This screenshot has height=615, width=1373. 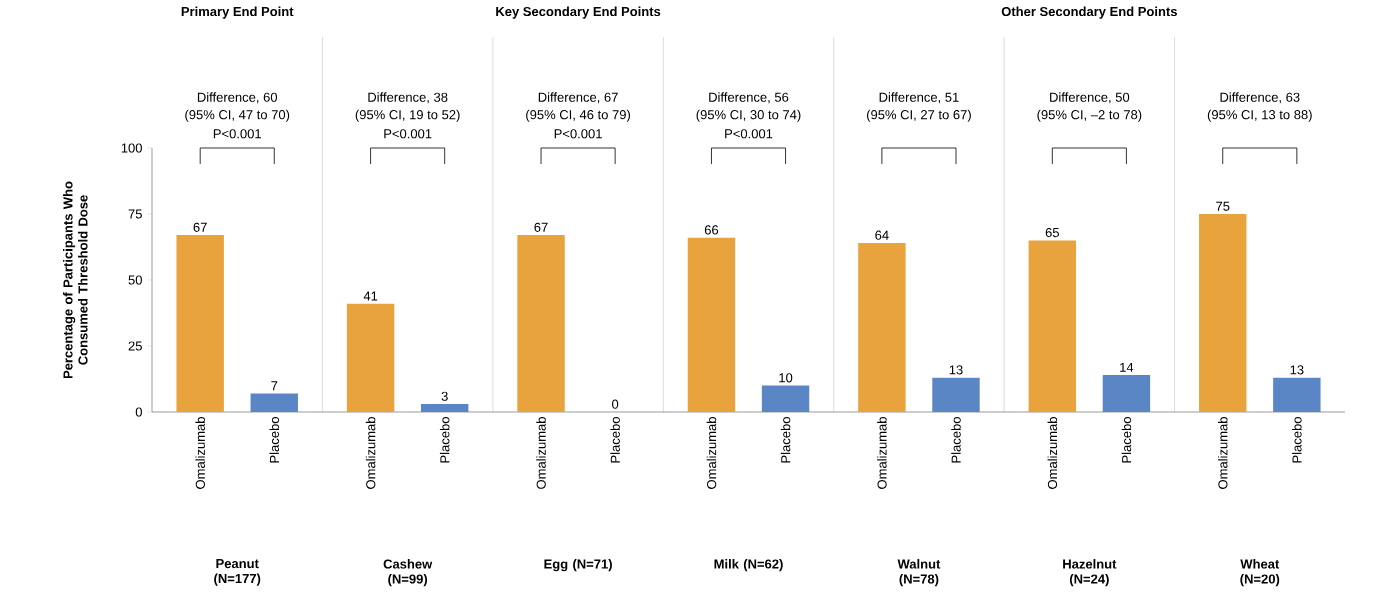 What do you see at coordinates (131, 148) in the screenshot?
I see `y-tick-label: 100` at bounding box center [131, 148].